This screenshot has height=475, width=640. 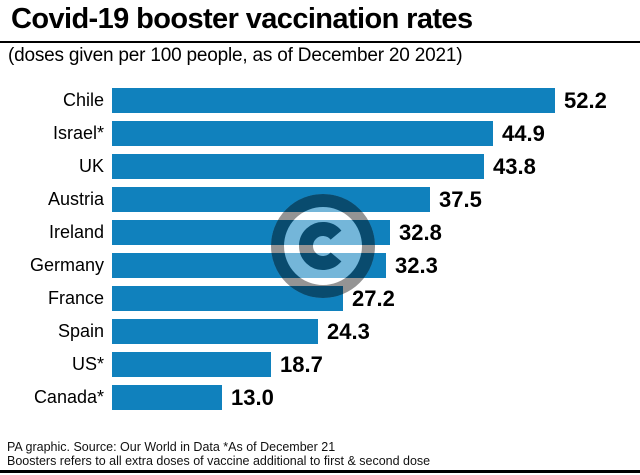 What do you see at coordinates (301, 364) in the screenshot?
I see `value-label: 18.7` at bounding box center [301, 364].